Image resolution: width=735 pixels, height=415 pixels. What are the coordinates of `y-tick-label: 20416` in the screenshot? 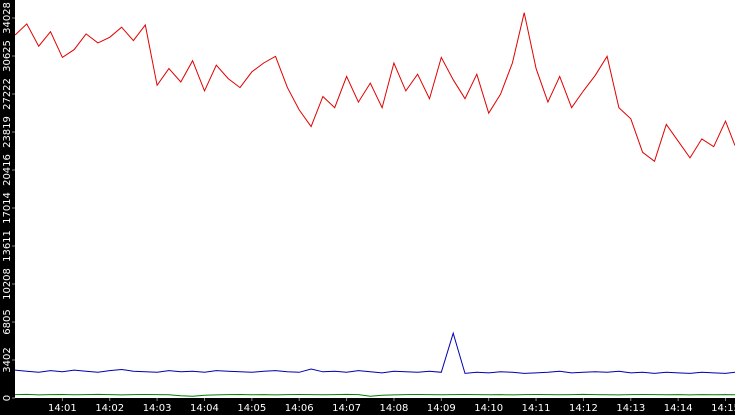 It's located at (7, 170).